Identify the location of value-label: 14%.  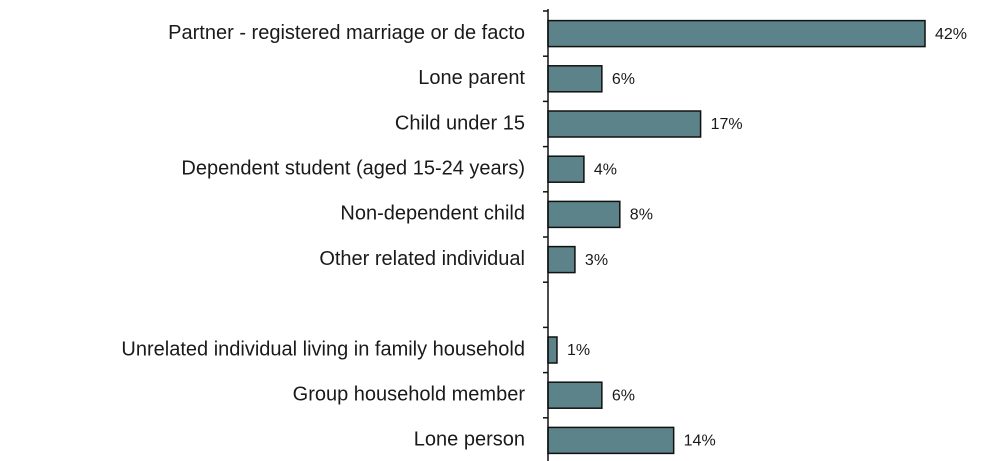
(700, 441).